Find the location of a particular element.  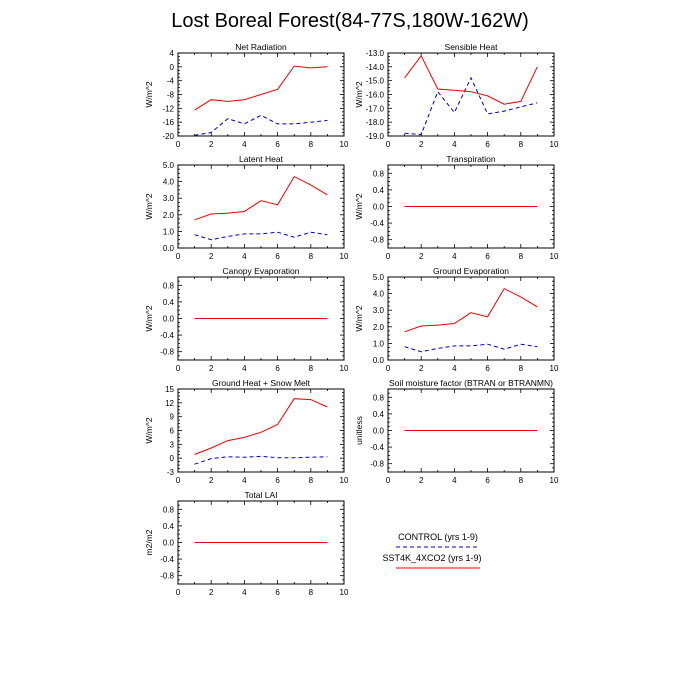

panel-title: Soil moisture factor (BTRAN or BTRANMN) is located at coordinates (471, 383).